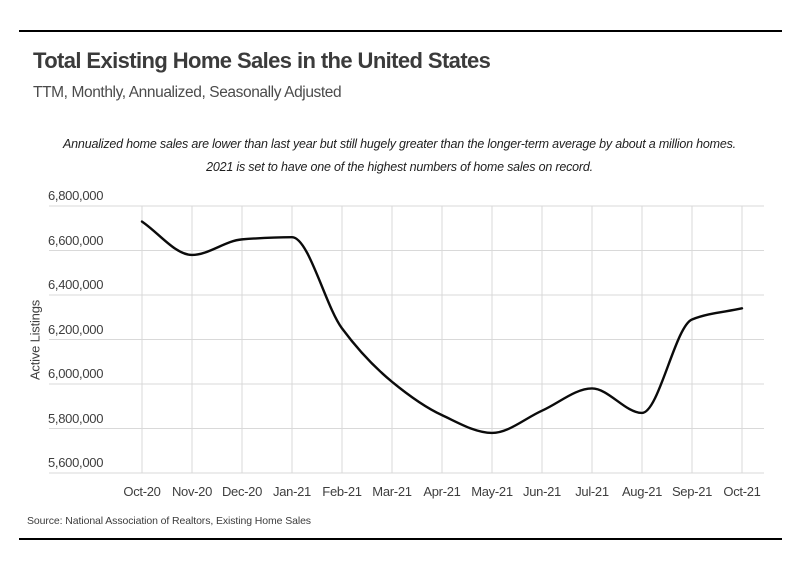  Describe the element at coordinates (76, 418) in the screenshot. I see `y-tick-label: 5,800,000` at that location.